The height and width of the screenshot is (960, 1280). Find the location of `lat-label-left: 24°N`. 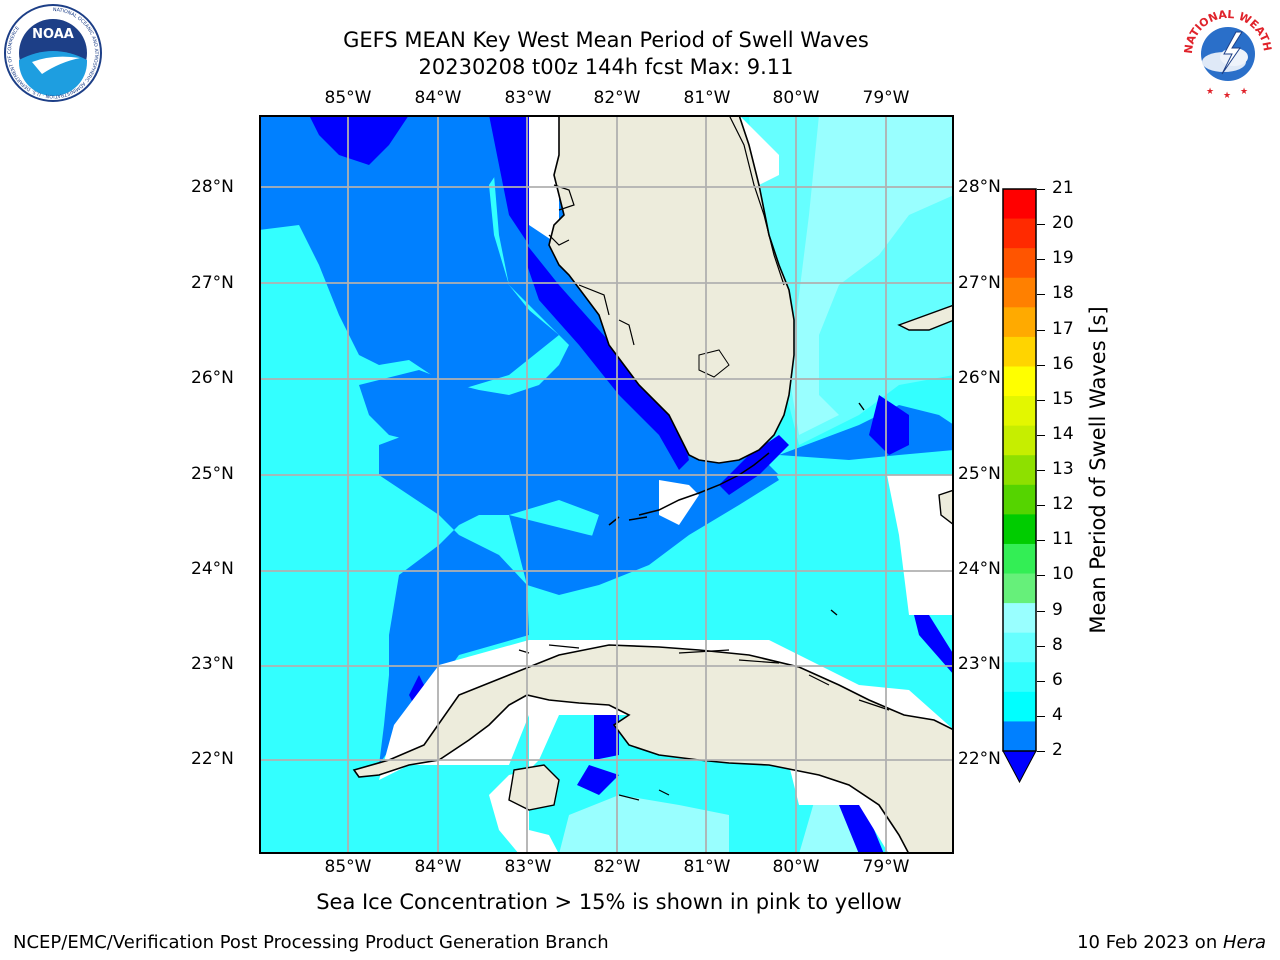

lat-label-left: 24°N is located at coordinates (212, 569).